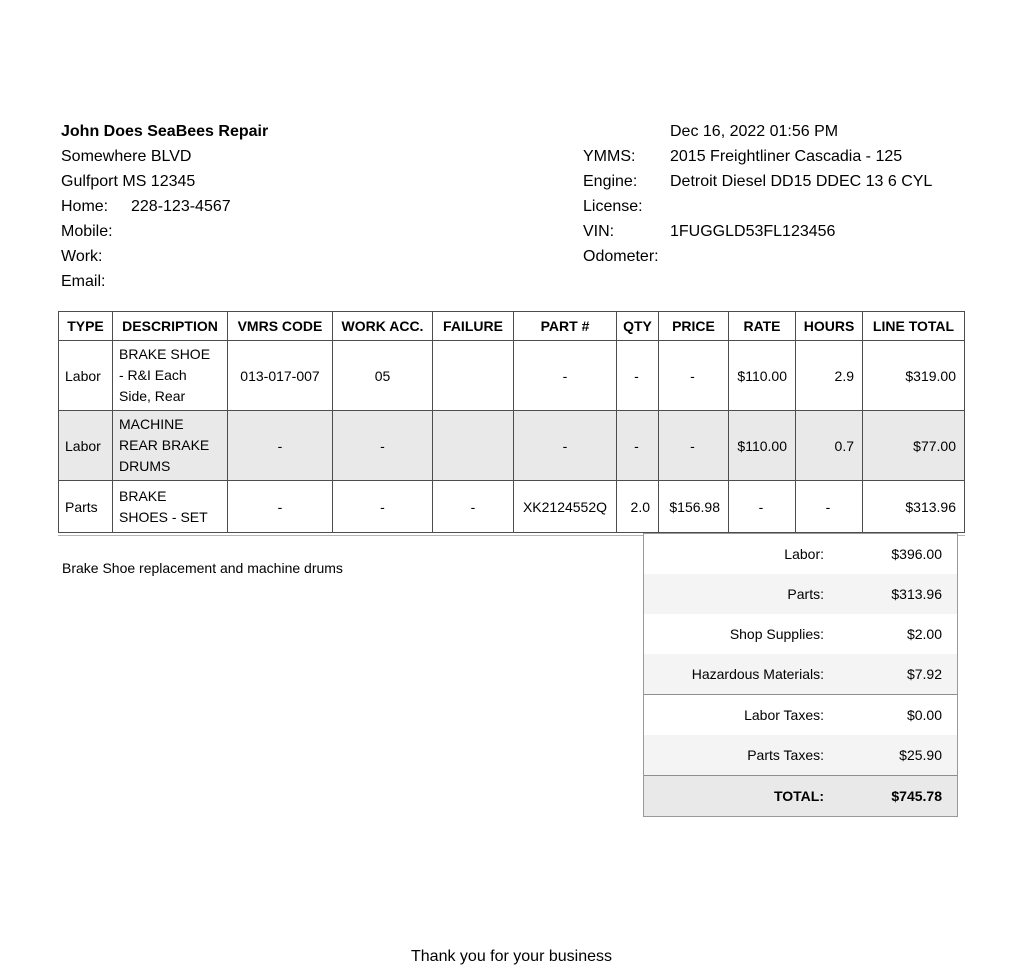  I want to click on summary-label: Shop Supplies:, so click(776, 634).